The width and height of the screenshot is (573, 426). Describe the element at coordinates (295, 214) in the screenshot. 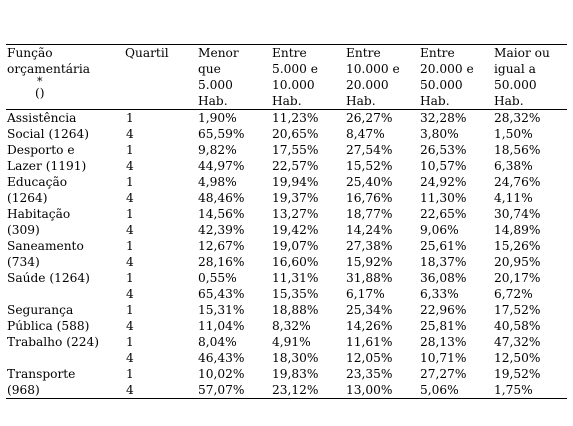

I see `row-value-cell: 13,27%` at that location.